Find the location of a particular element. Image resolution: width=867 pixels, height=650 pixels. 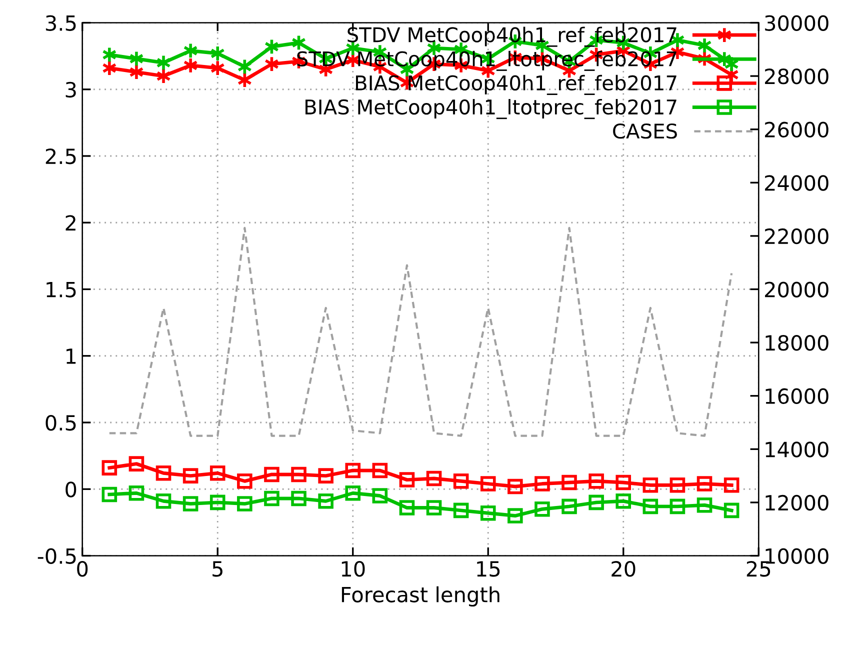

legend-label: BIAS MetCoop40h1_ltotprec_feb2017 is located at coordinates (491, 109).